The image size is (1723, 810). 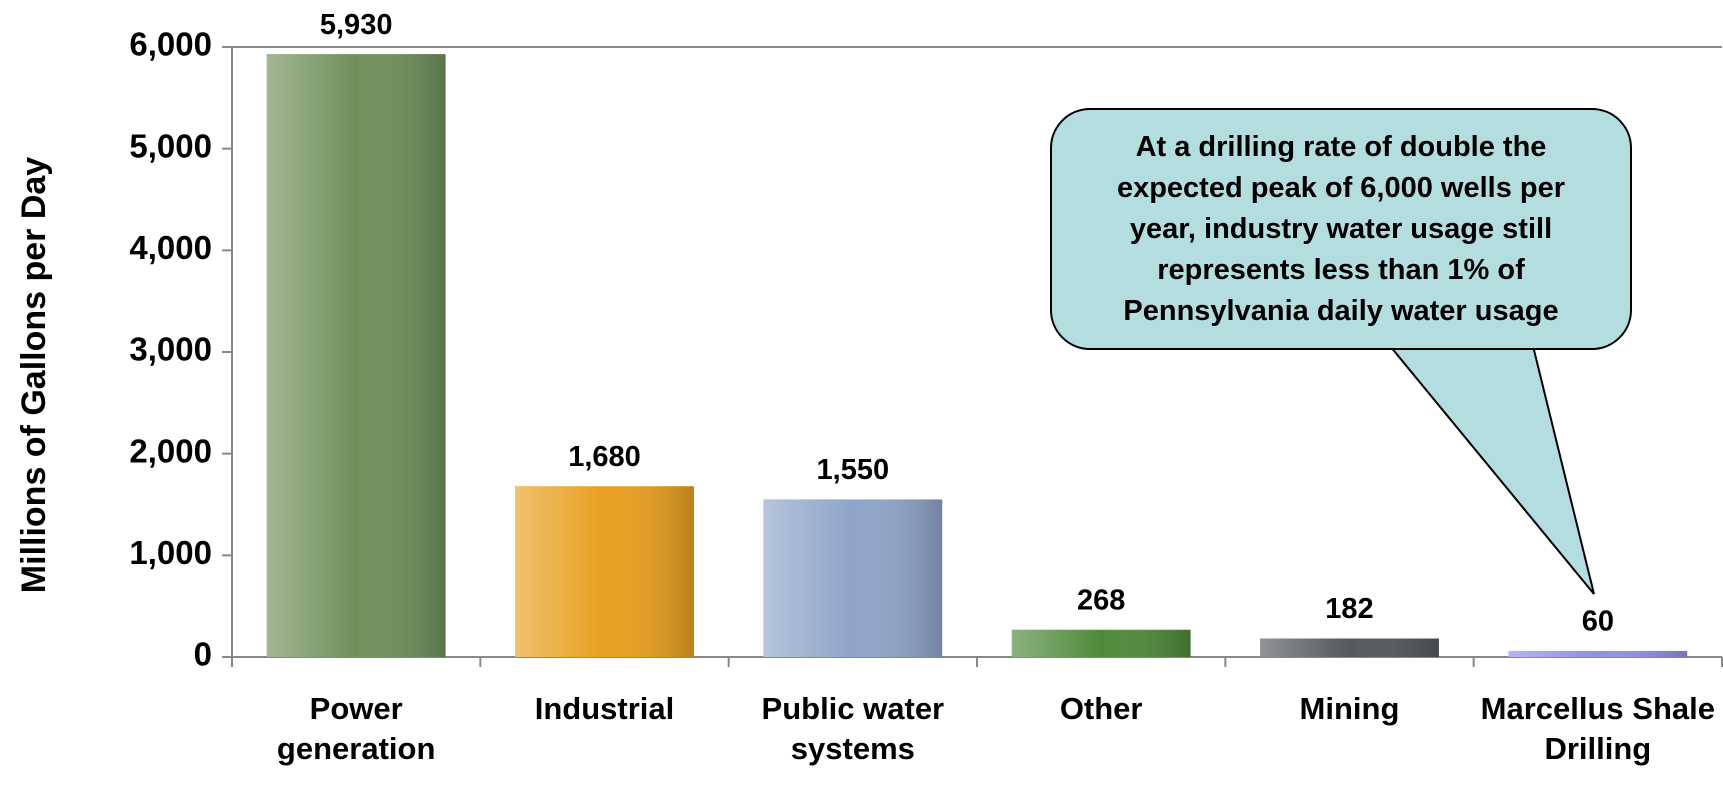 I want to click on value-label: 1,680, so click(x=604, y=457).